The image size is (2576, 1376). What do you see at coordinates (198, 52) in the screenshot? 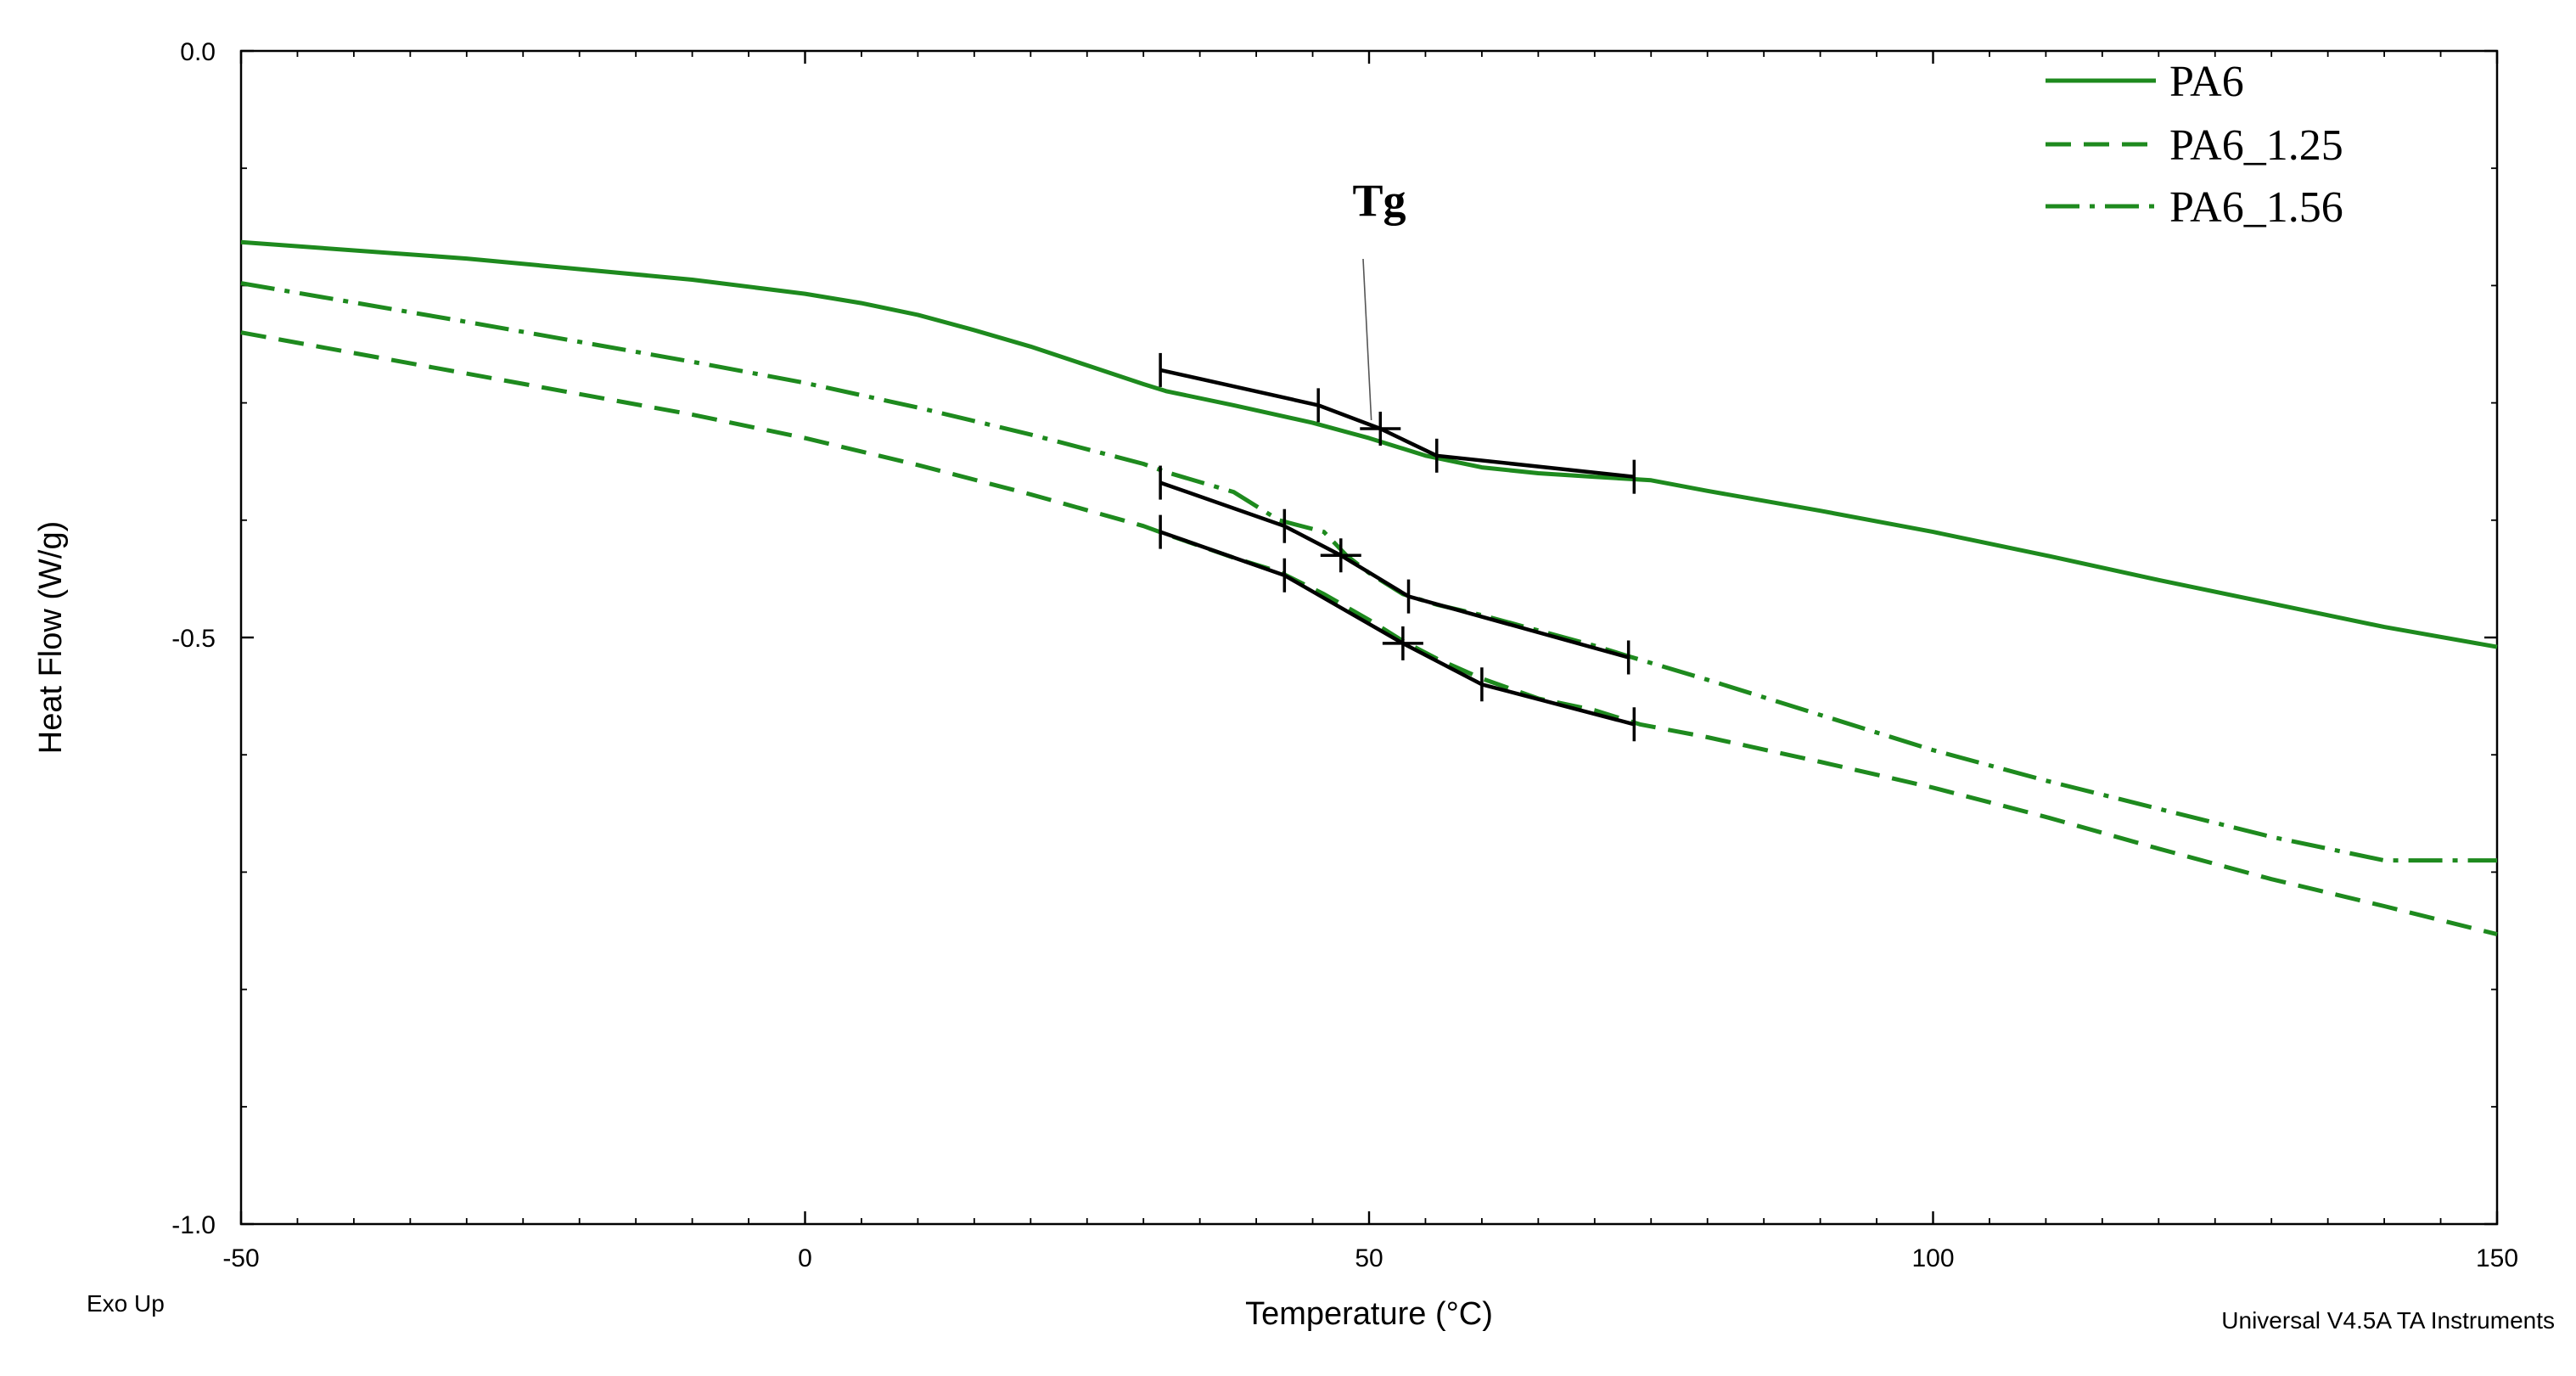
I see `y-tick-label: 0.0` at bounding box center [198, 52].